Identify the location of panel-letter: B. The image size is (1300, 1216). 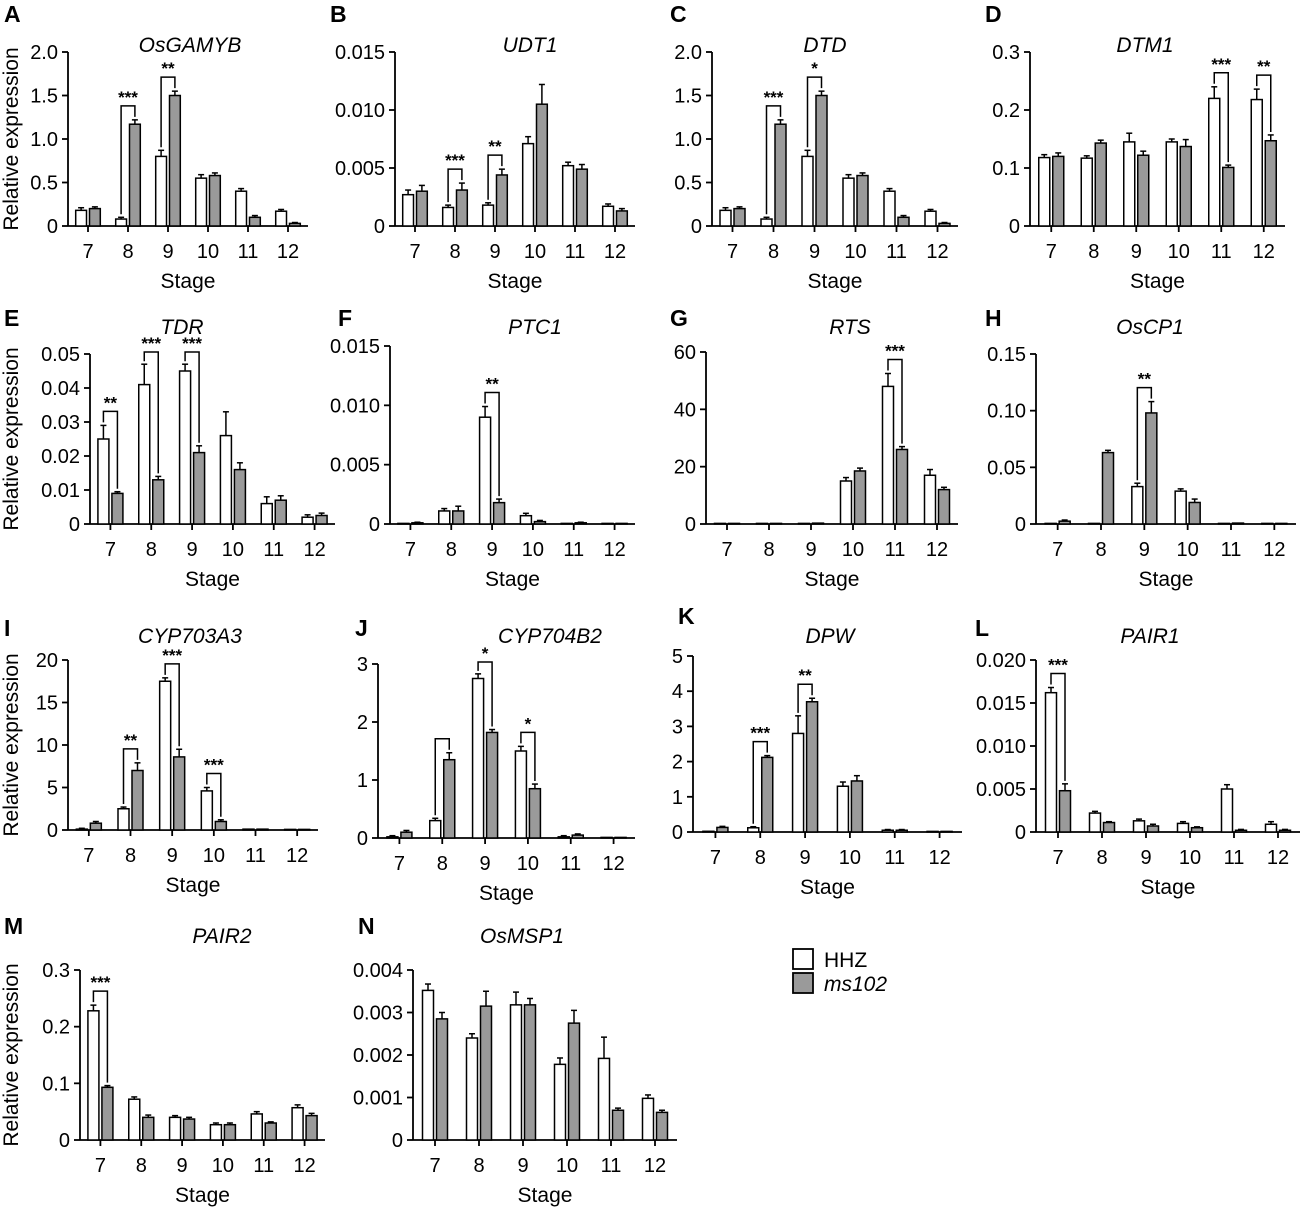
(338, 14).